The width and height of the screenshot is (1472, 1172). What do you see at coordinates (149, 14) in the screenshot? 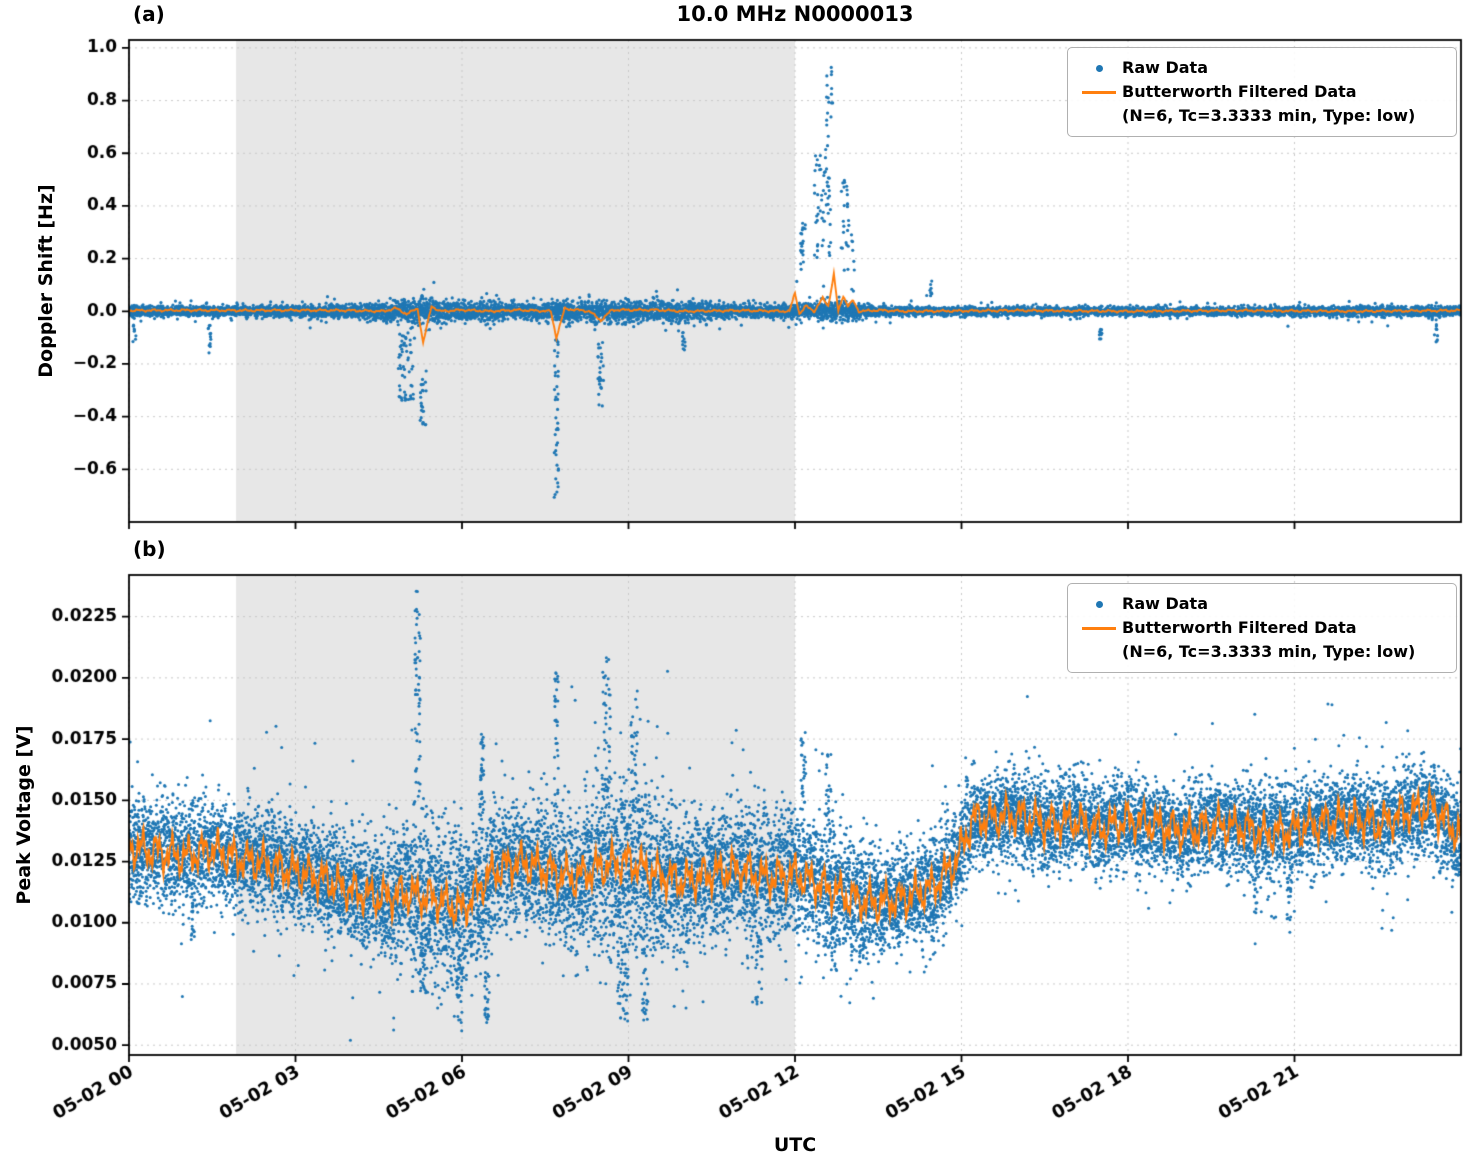
I see `panel-a-label: (a)` at bounding box center [149, 14].